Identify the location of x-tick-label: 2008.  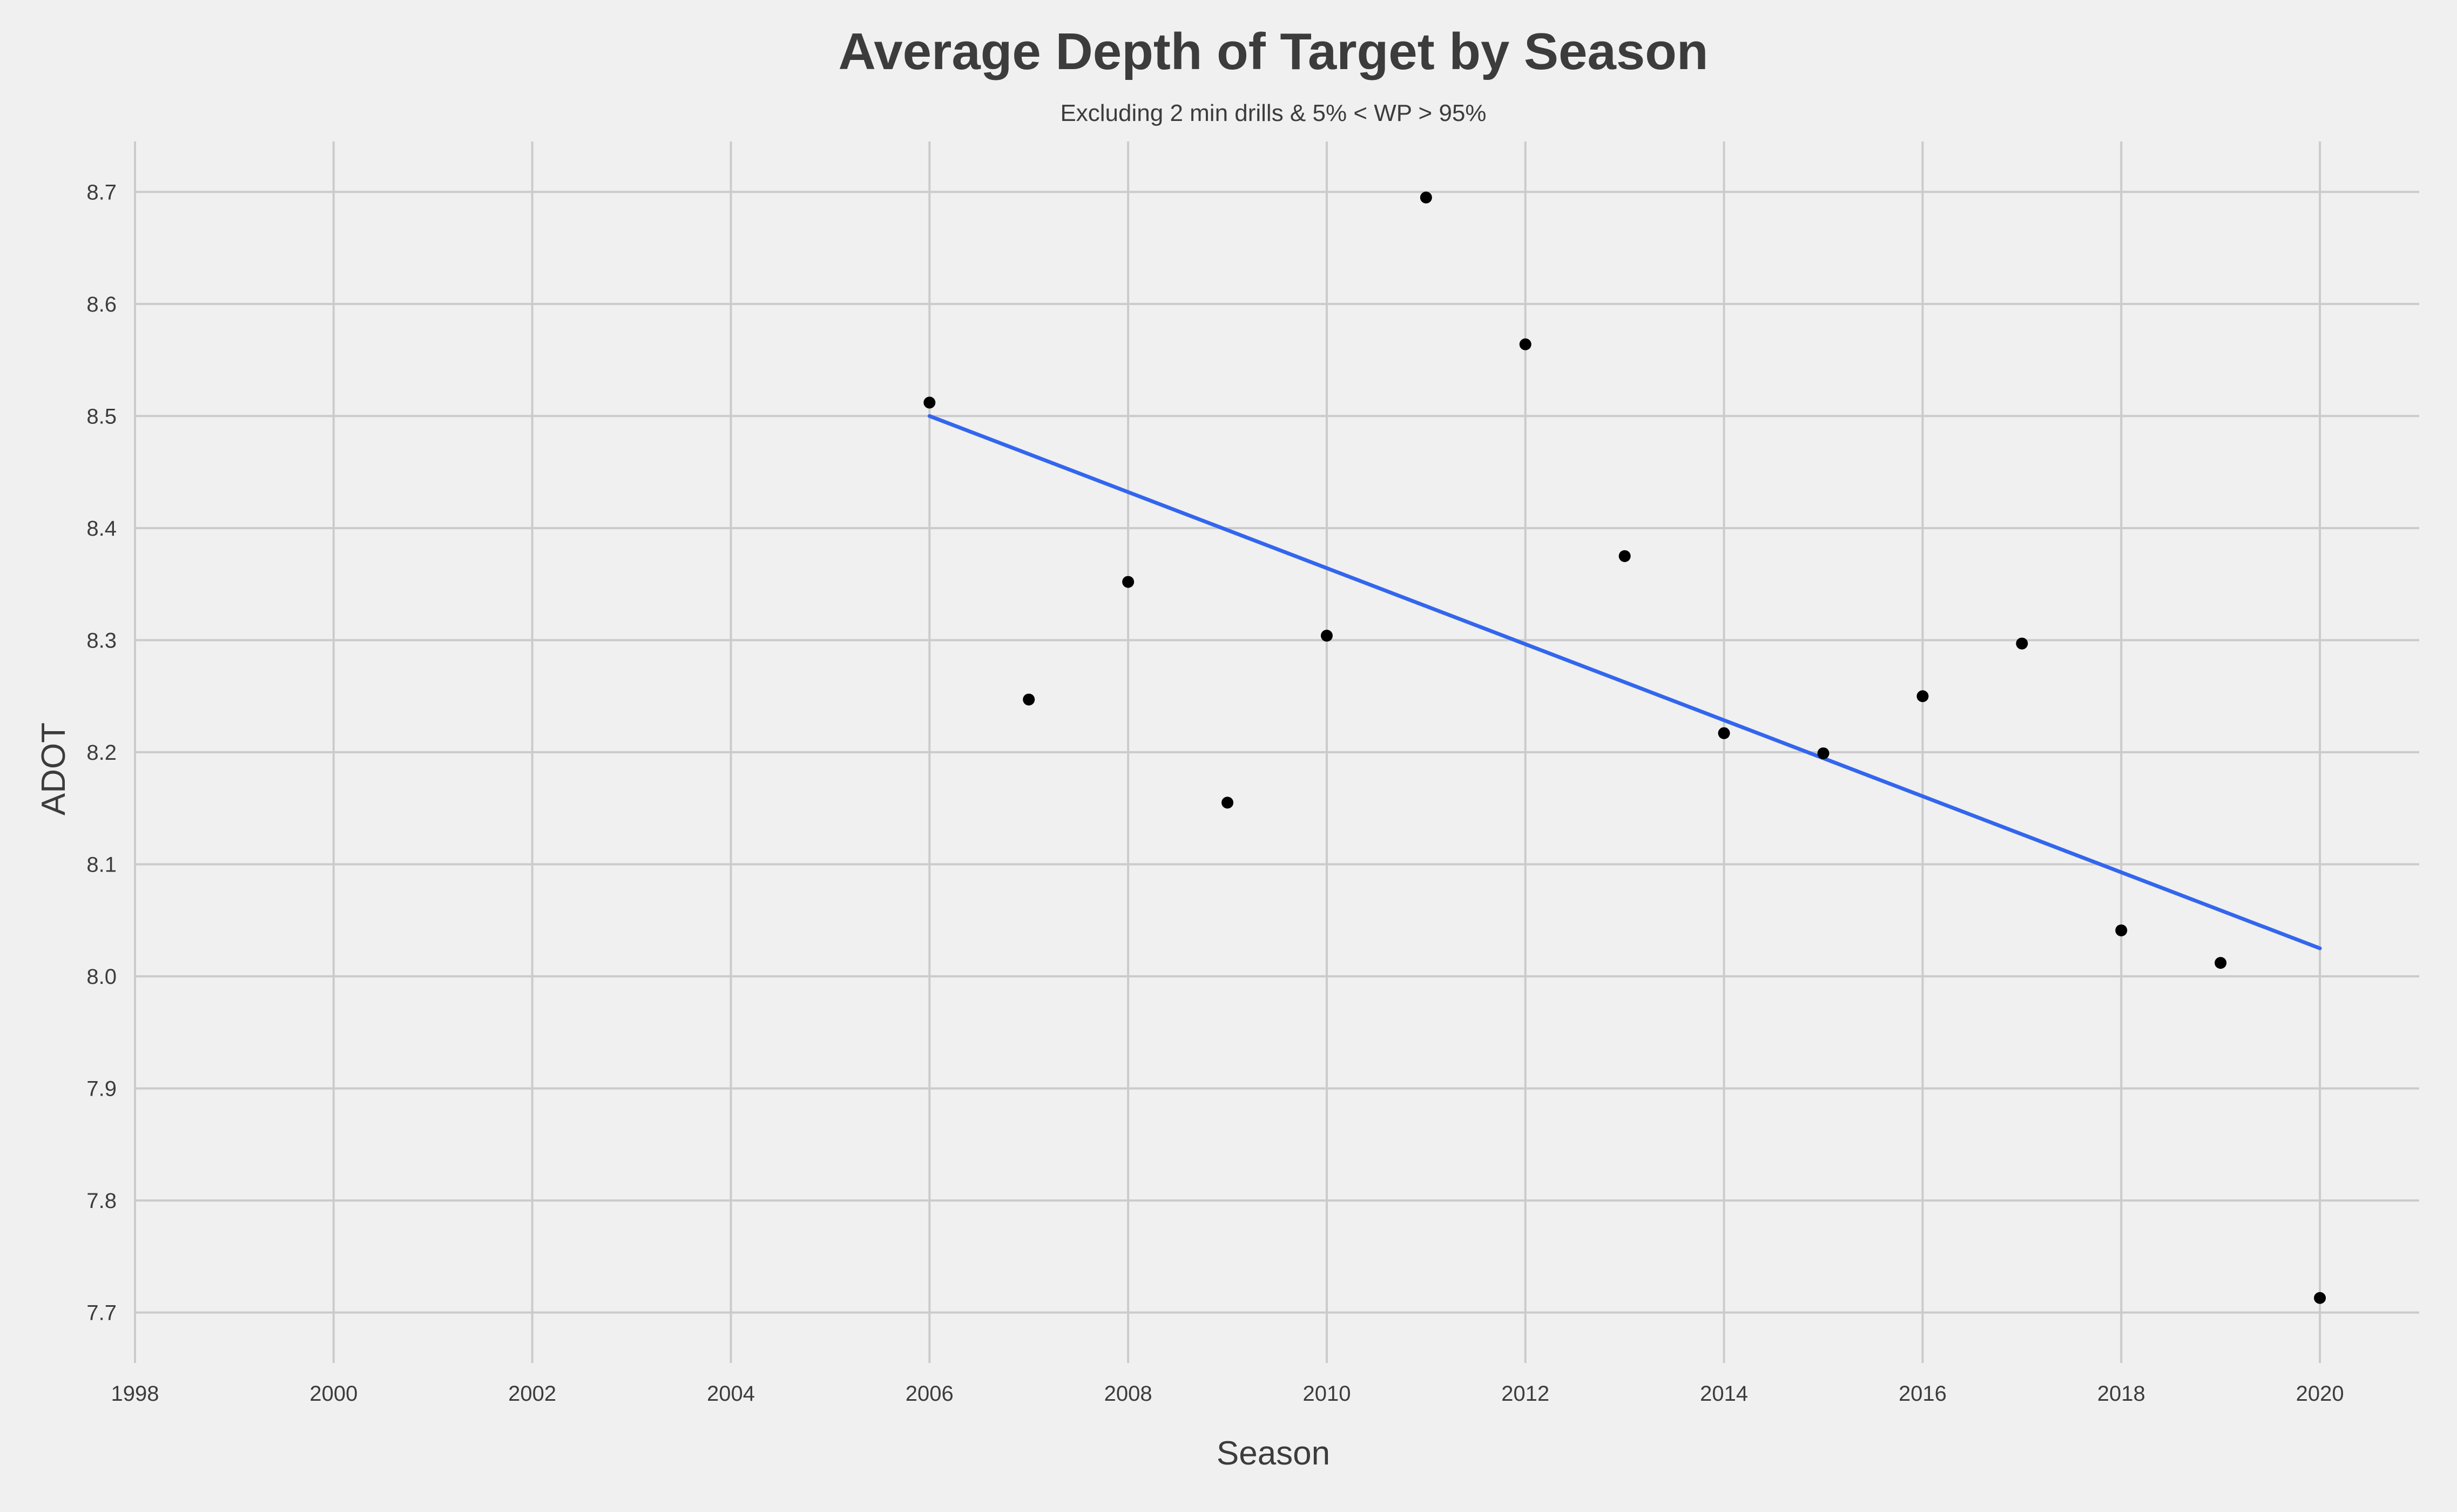
(1128, 1394).